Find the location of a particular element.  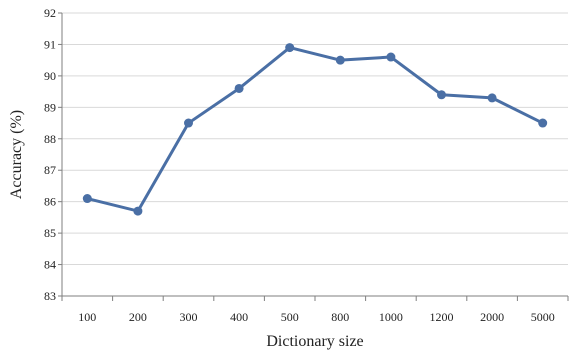

x-tick-label: 100 is located at coordinates (87, 317).